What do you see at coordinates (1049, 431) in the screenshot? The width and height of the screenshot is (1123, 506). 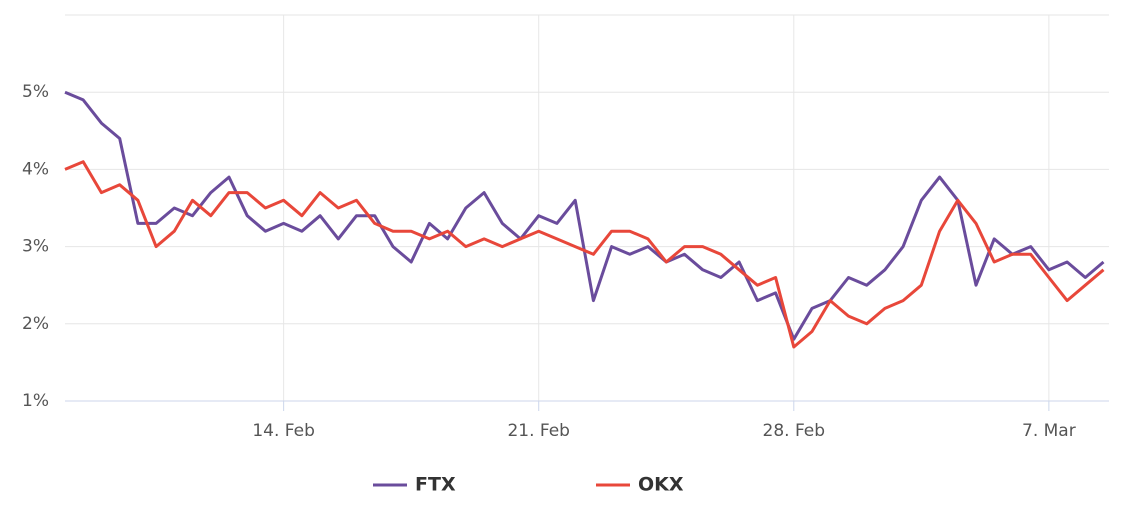 I see `x-tick-label: 7. Mar` at bounding box center [1049, 431].